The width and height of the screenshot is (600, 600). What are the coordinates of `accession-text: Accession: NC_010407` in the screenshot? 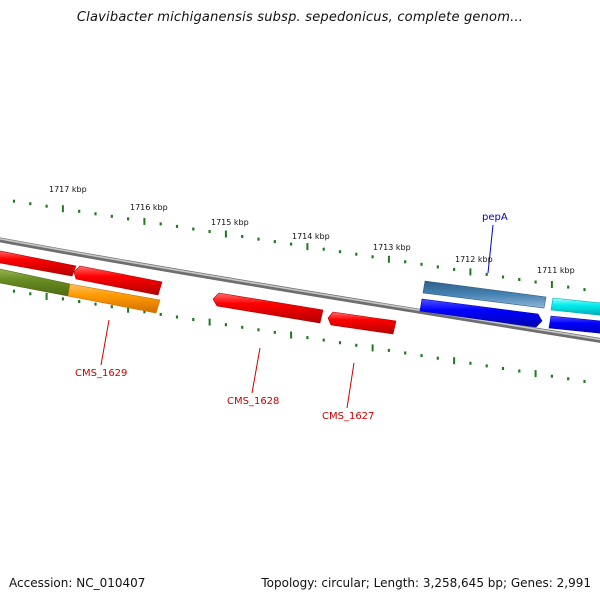 It's located at (77, 583).